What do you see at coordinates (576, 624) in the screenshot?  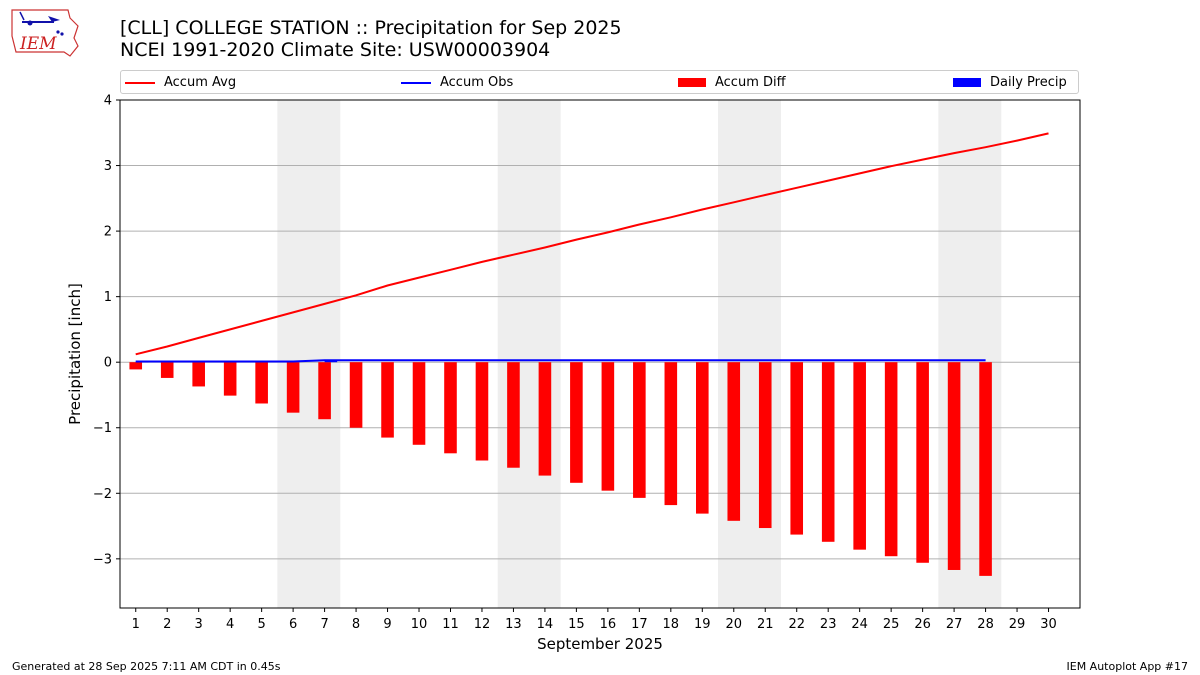 I see `x-tick-label: 15` at bounding box center [576, 624].